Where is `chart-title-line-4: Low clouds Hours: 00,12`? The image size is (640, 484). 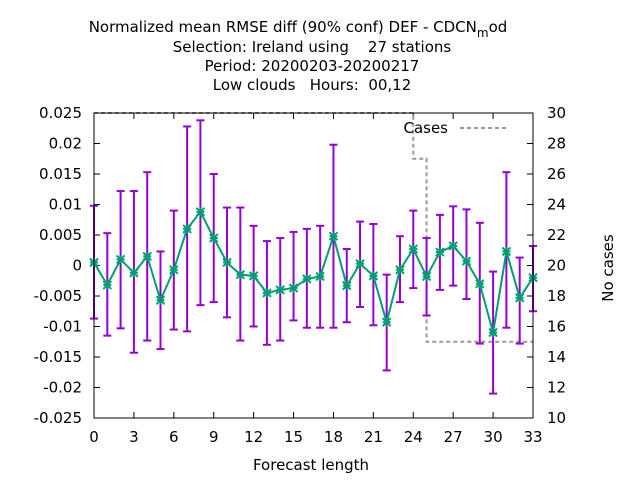 chart-title-line-4: Low clouds Hours: 00,12 is located at coordinates (312, 85).